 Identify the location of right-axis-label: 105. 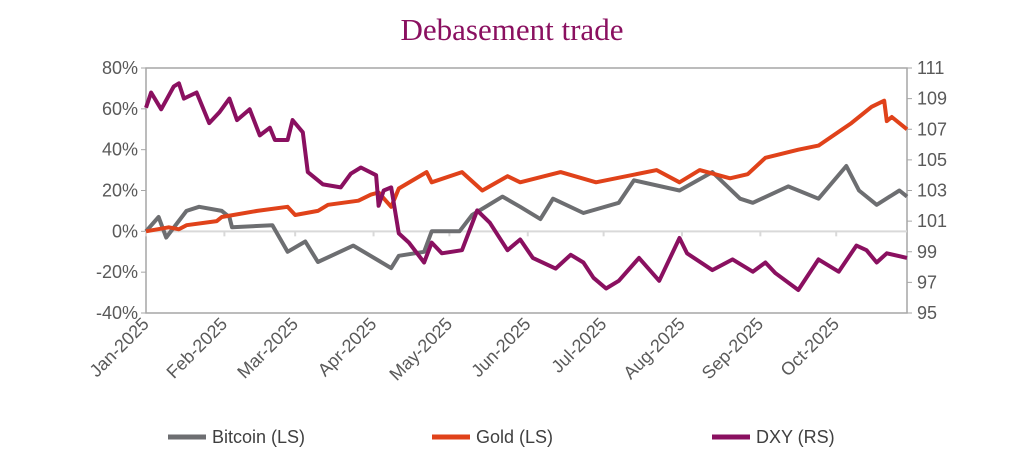
(932, 160).